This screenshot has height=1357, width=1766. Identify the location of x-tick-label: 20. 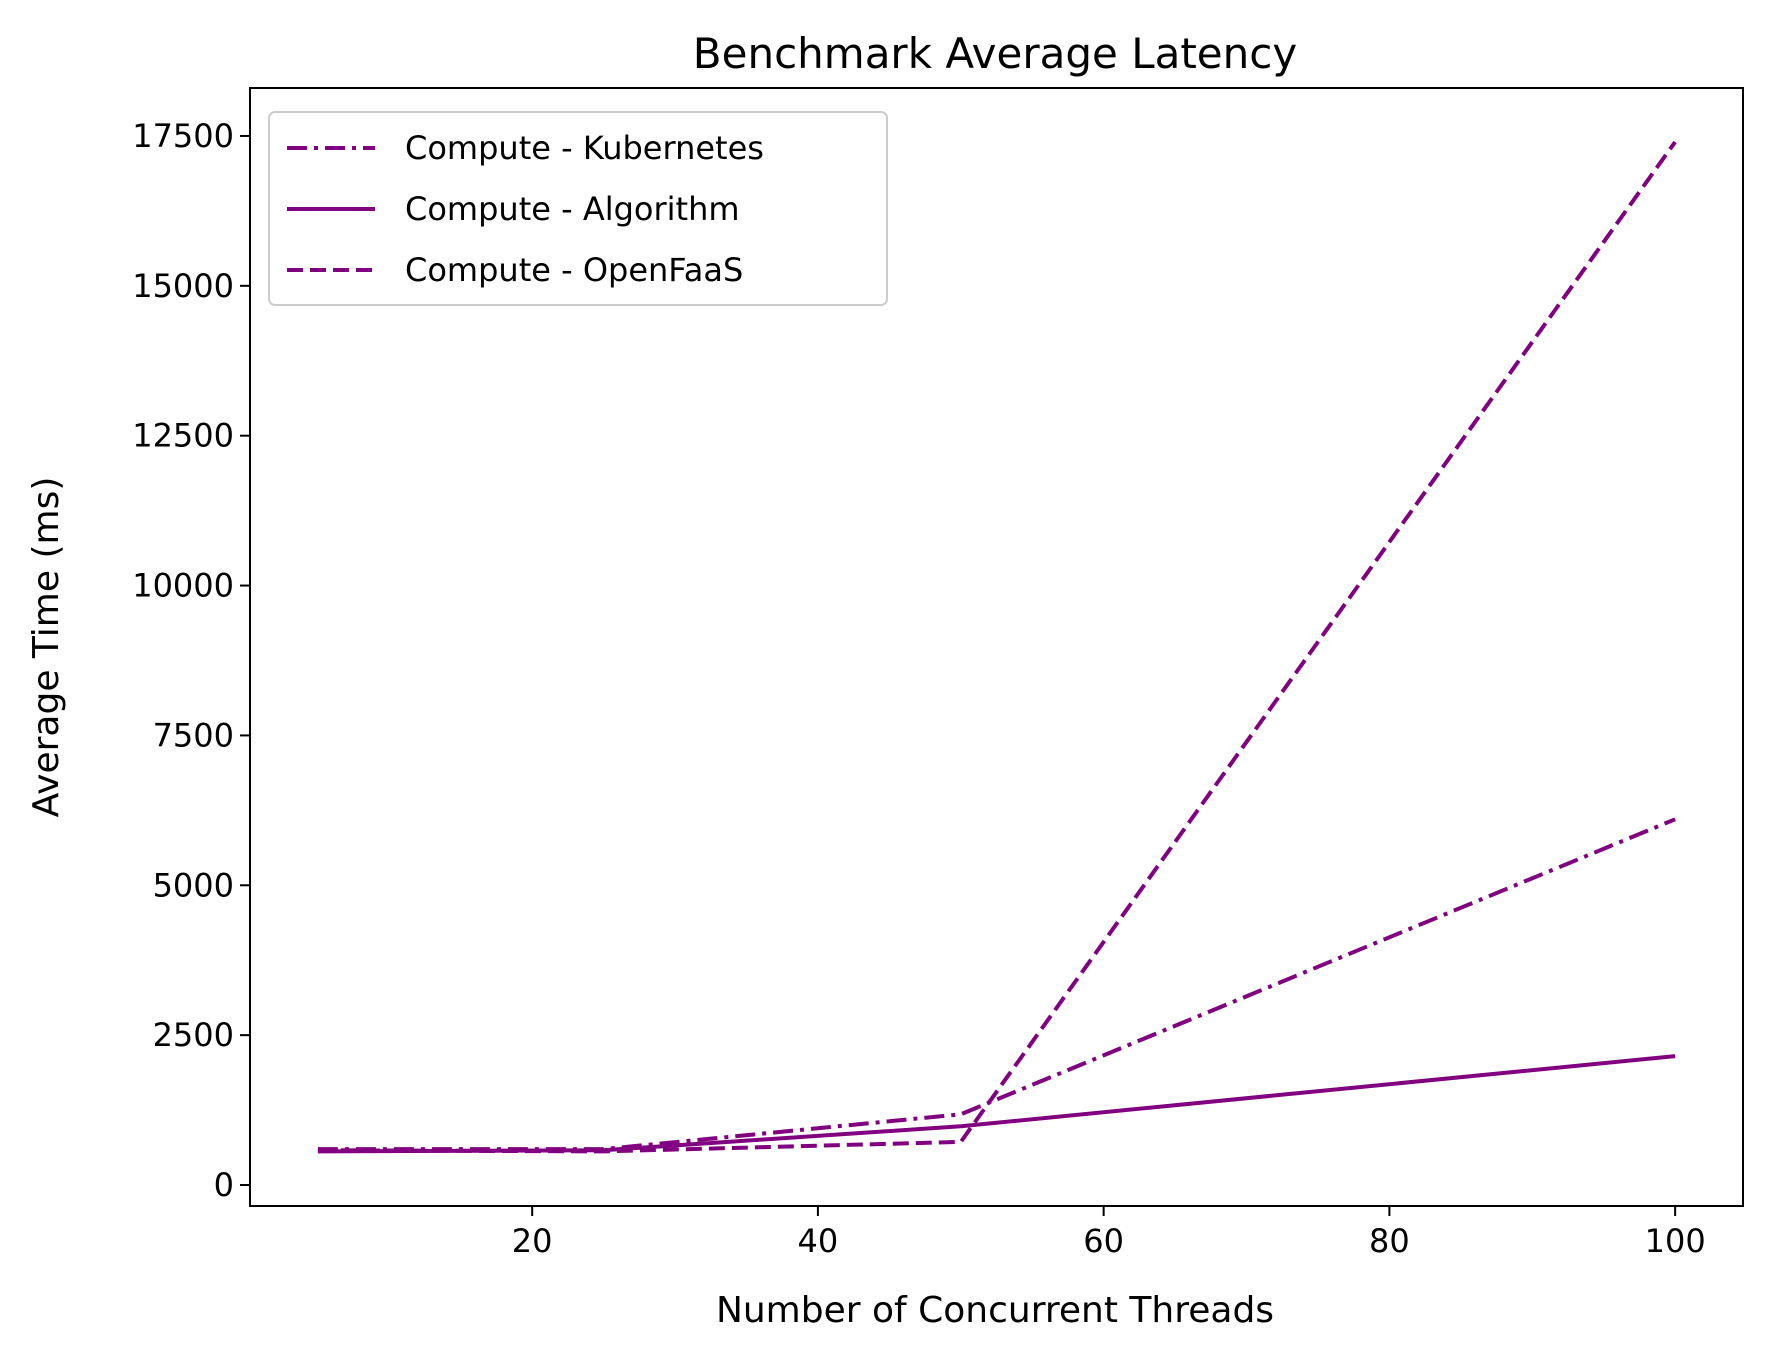
(532, 1241).